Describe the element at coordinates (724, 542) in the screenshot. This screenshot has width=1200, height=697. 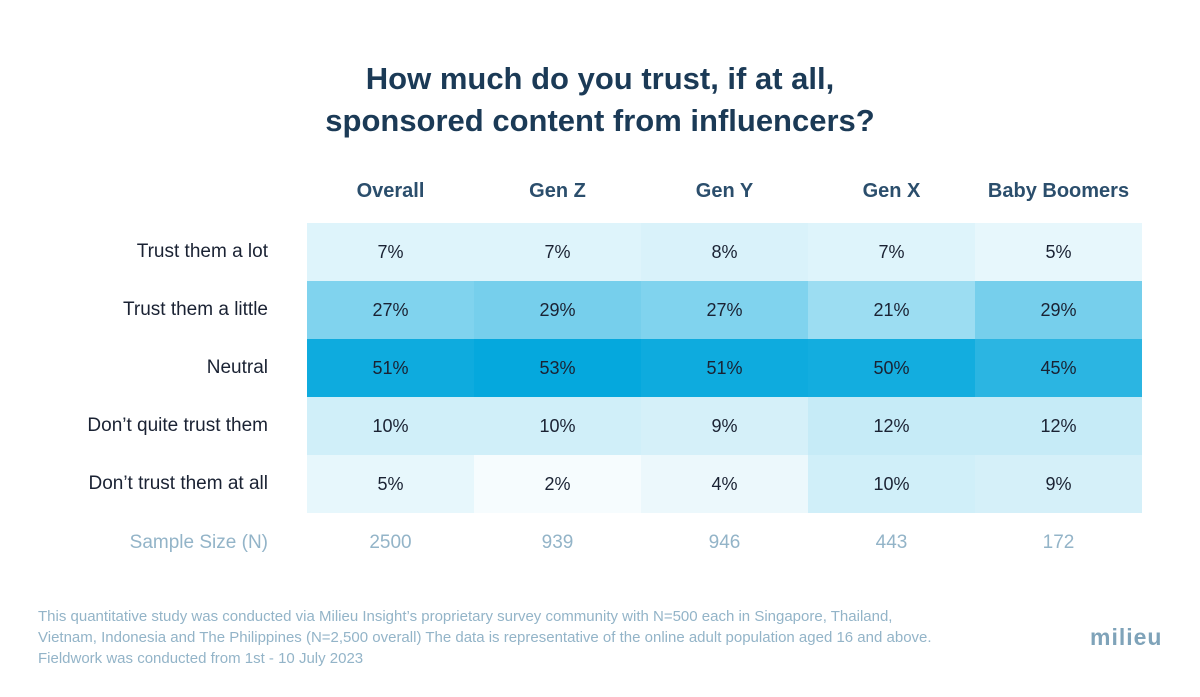
I see `sample-size-value: 946` at that location.